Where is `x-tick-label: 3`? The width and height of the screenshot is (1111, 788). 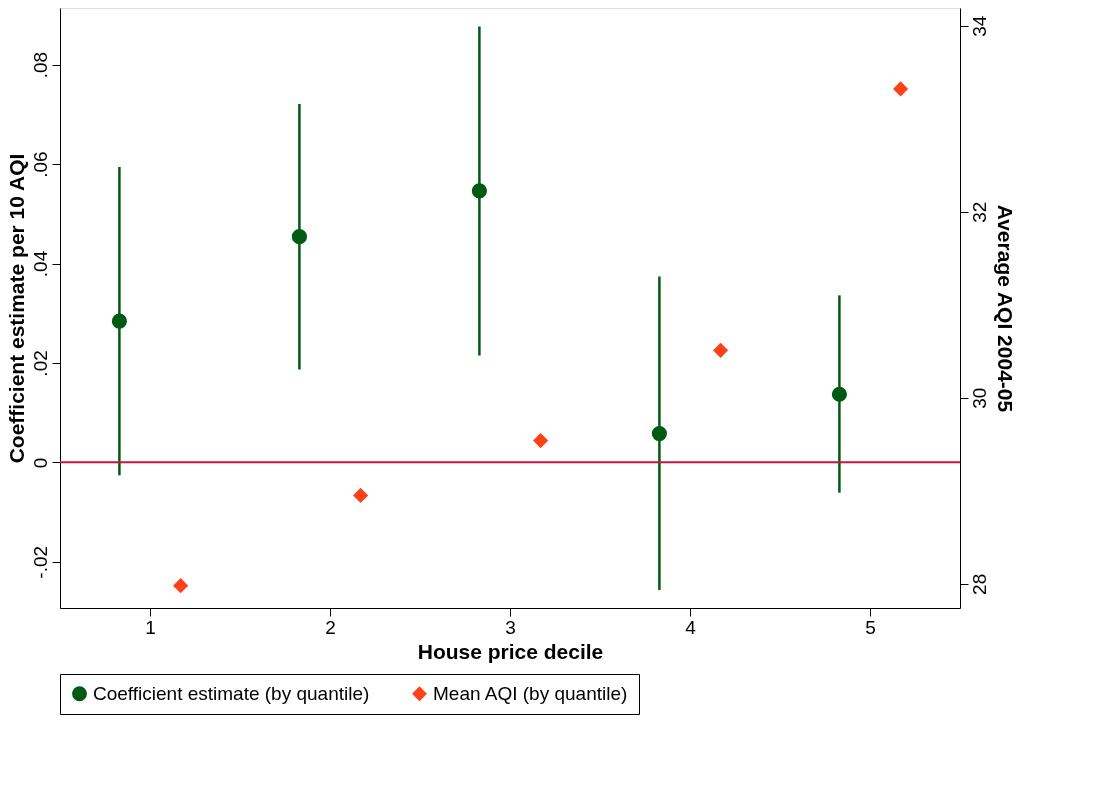
x-tick-label: 3 is located at coordinates (510, 627).